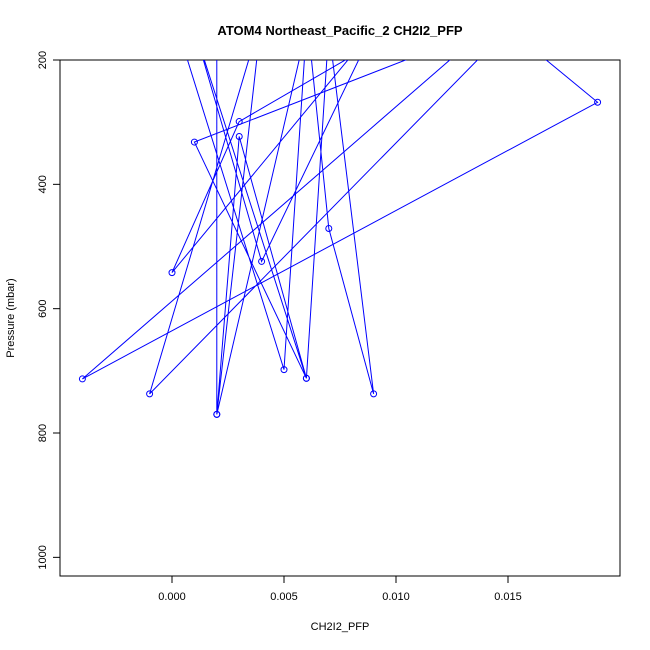 Image resolution: width=650 pixels, height=650 pixels. I want to click on y-tick-label: 400, so click(43, 184).